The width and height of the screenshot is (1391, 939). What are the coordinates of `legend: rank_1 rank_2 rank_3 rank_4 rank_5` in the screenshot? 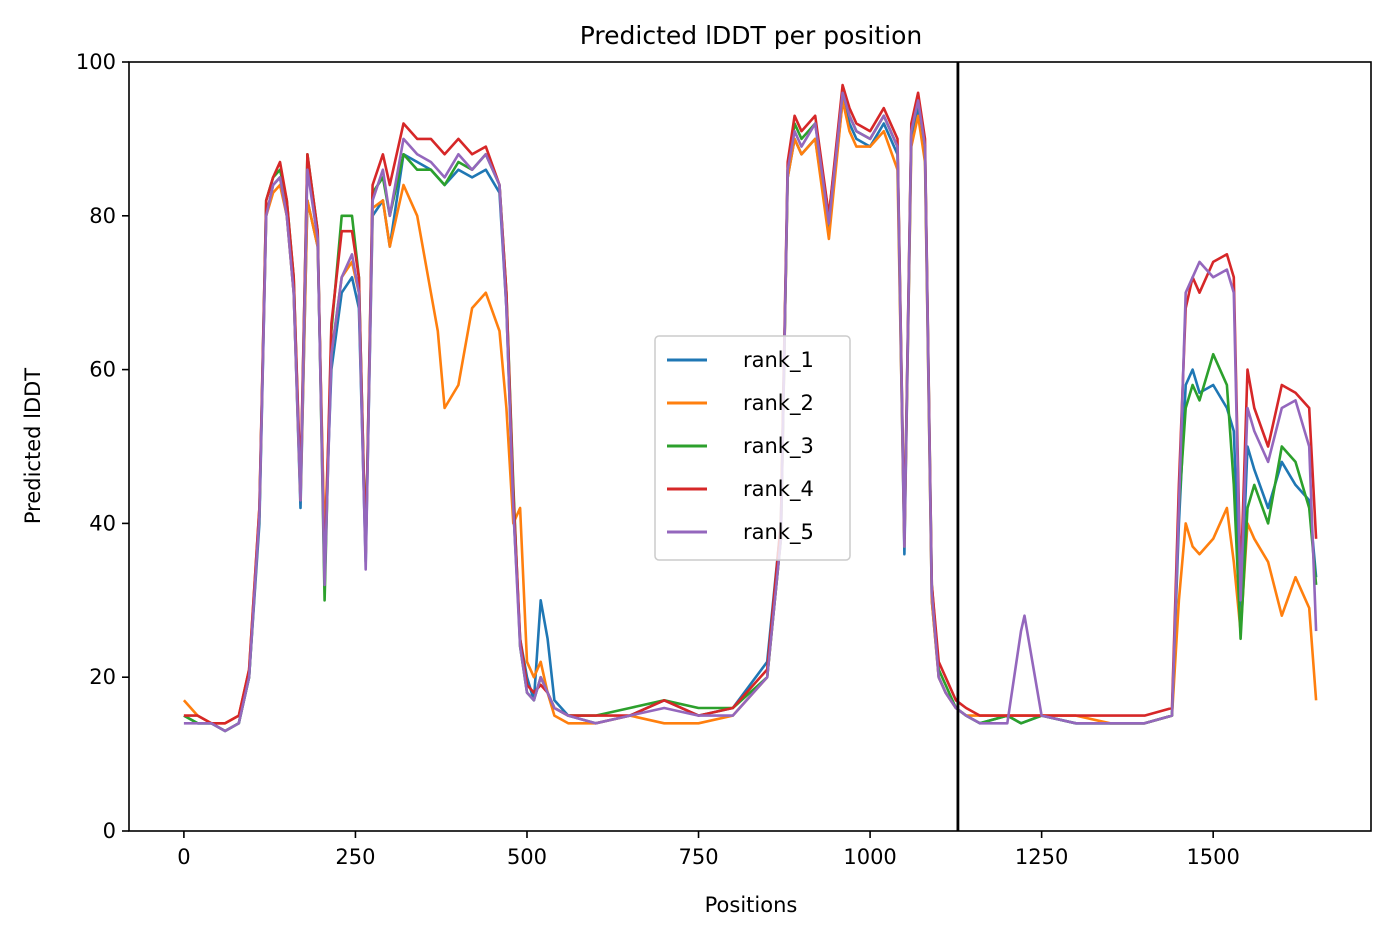 It's located at (752, 448).